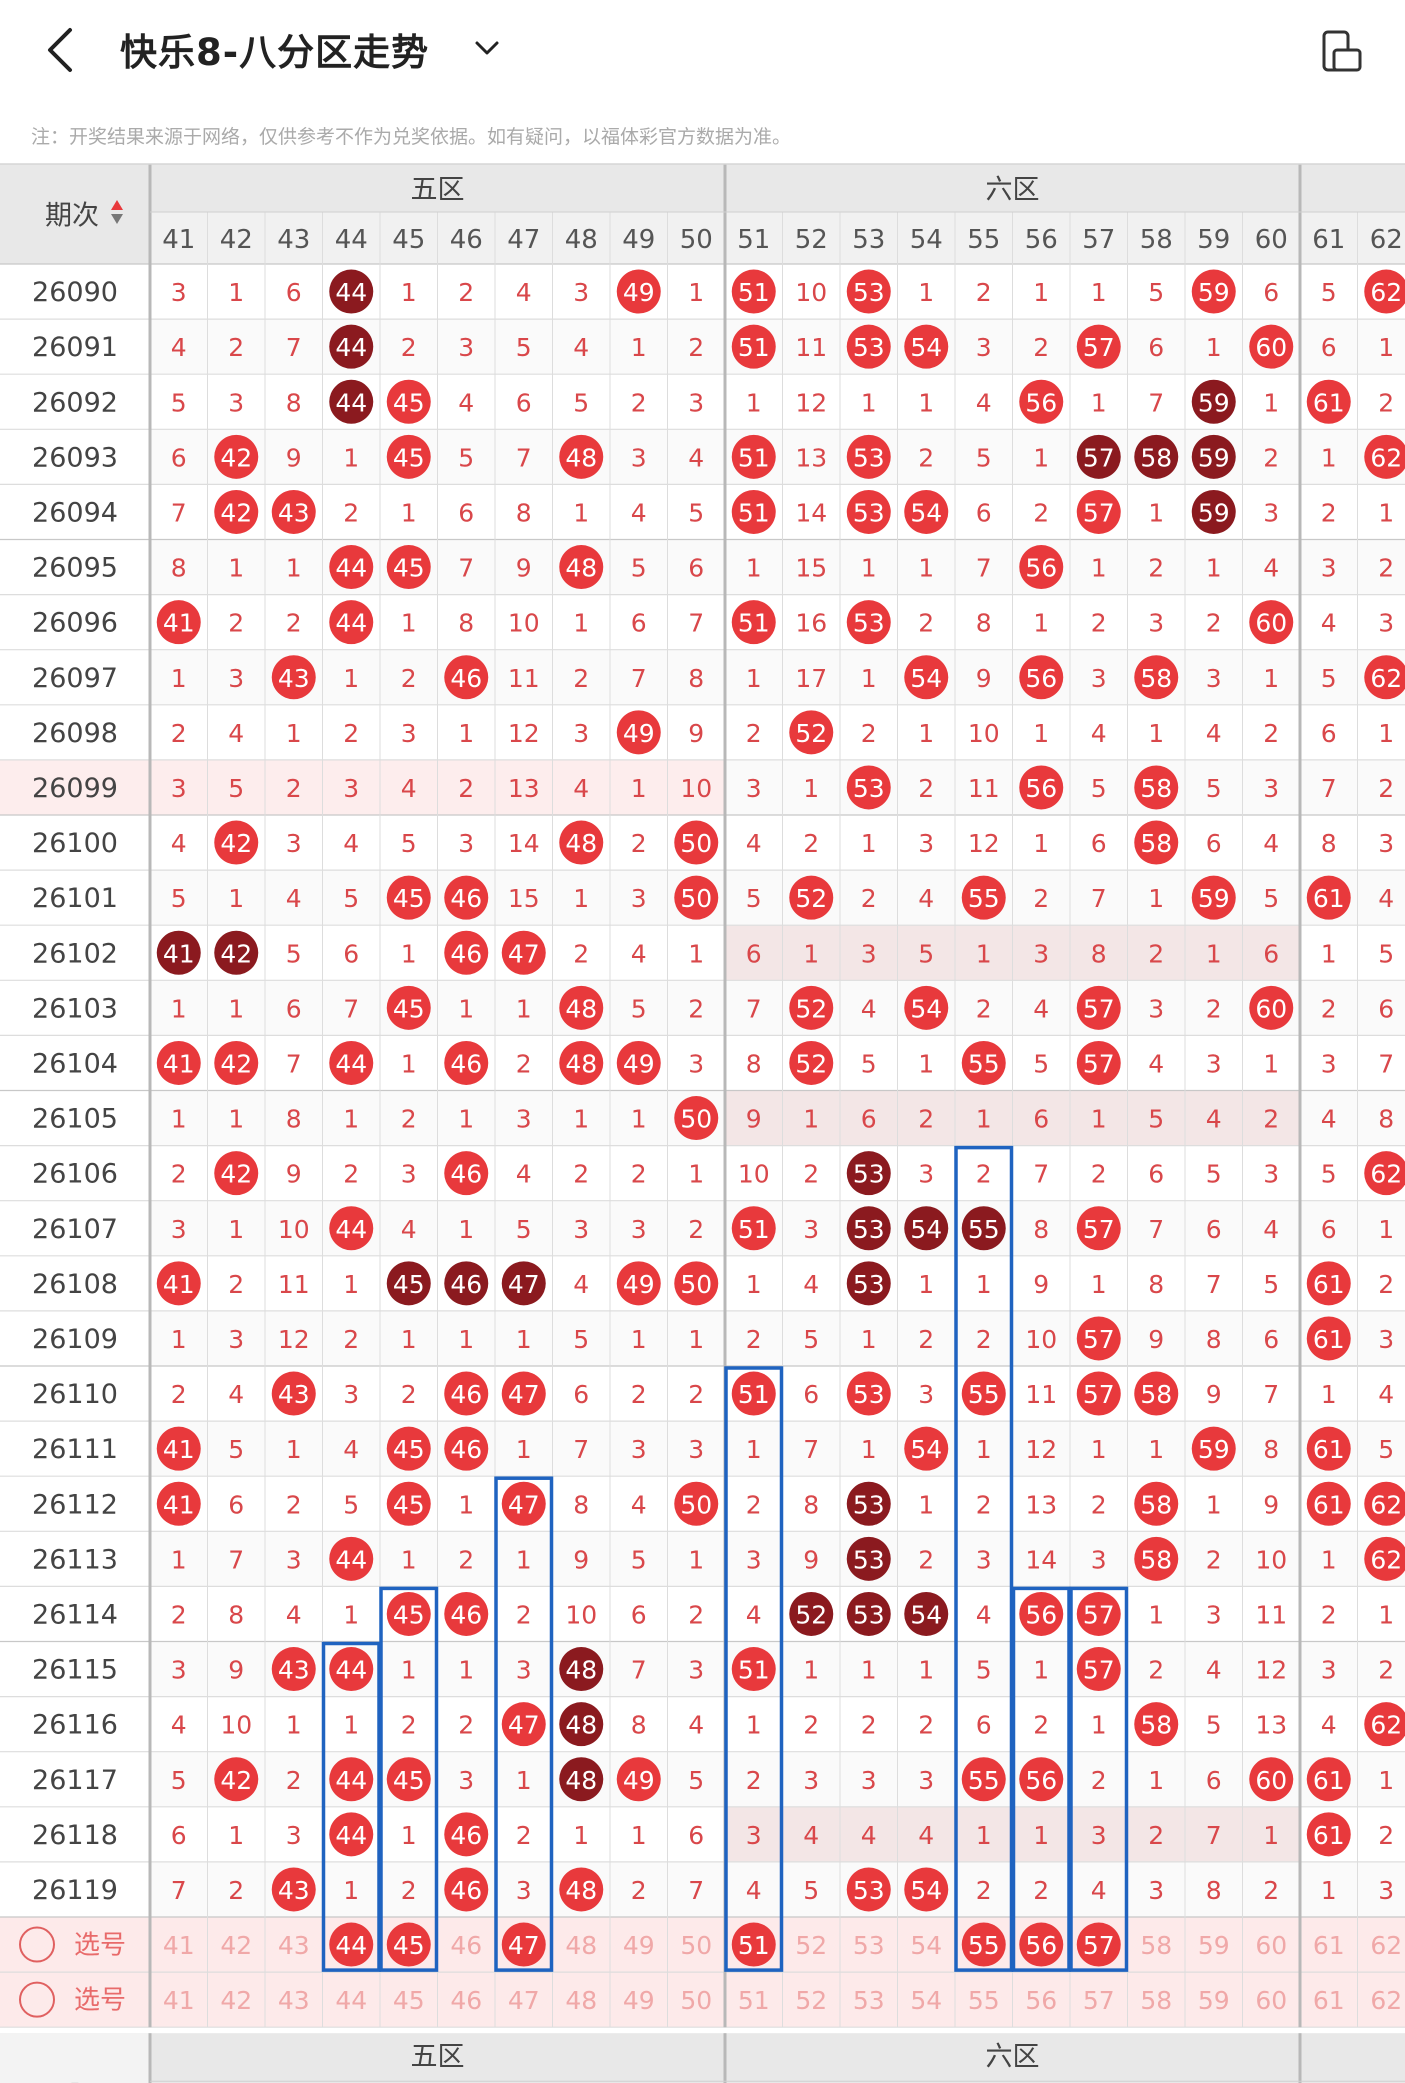 The image size is (1405, 2083). I want to click on select-number: 56, so click(1041, 2000).